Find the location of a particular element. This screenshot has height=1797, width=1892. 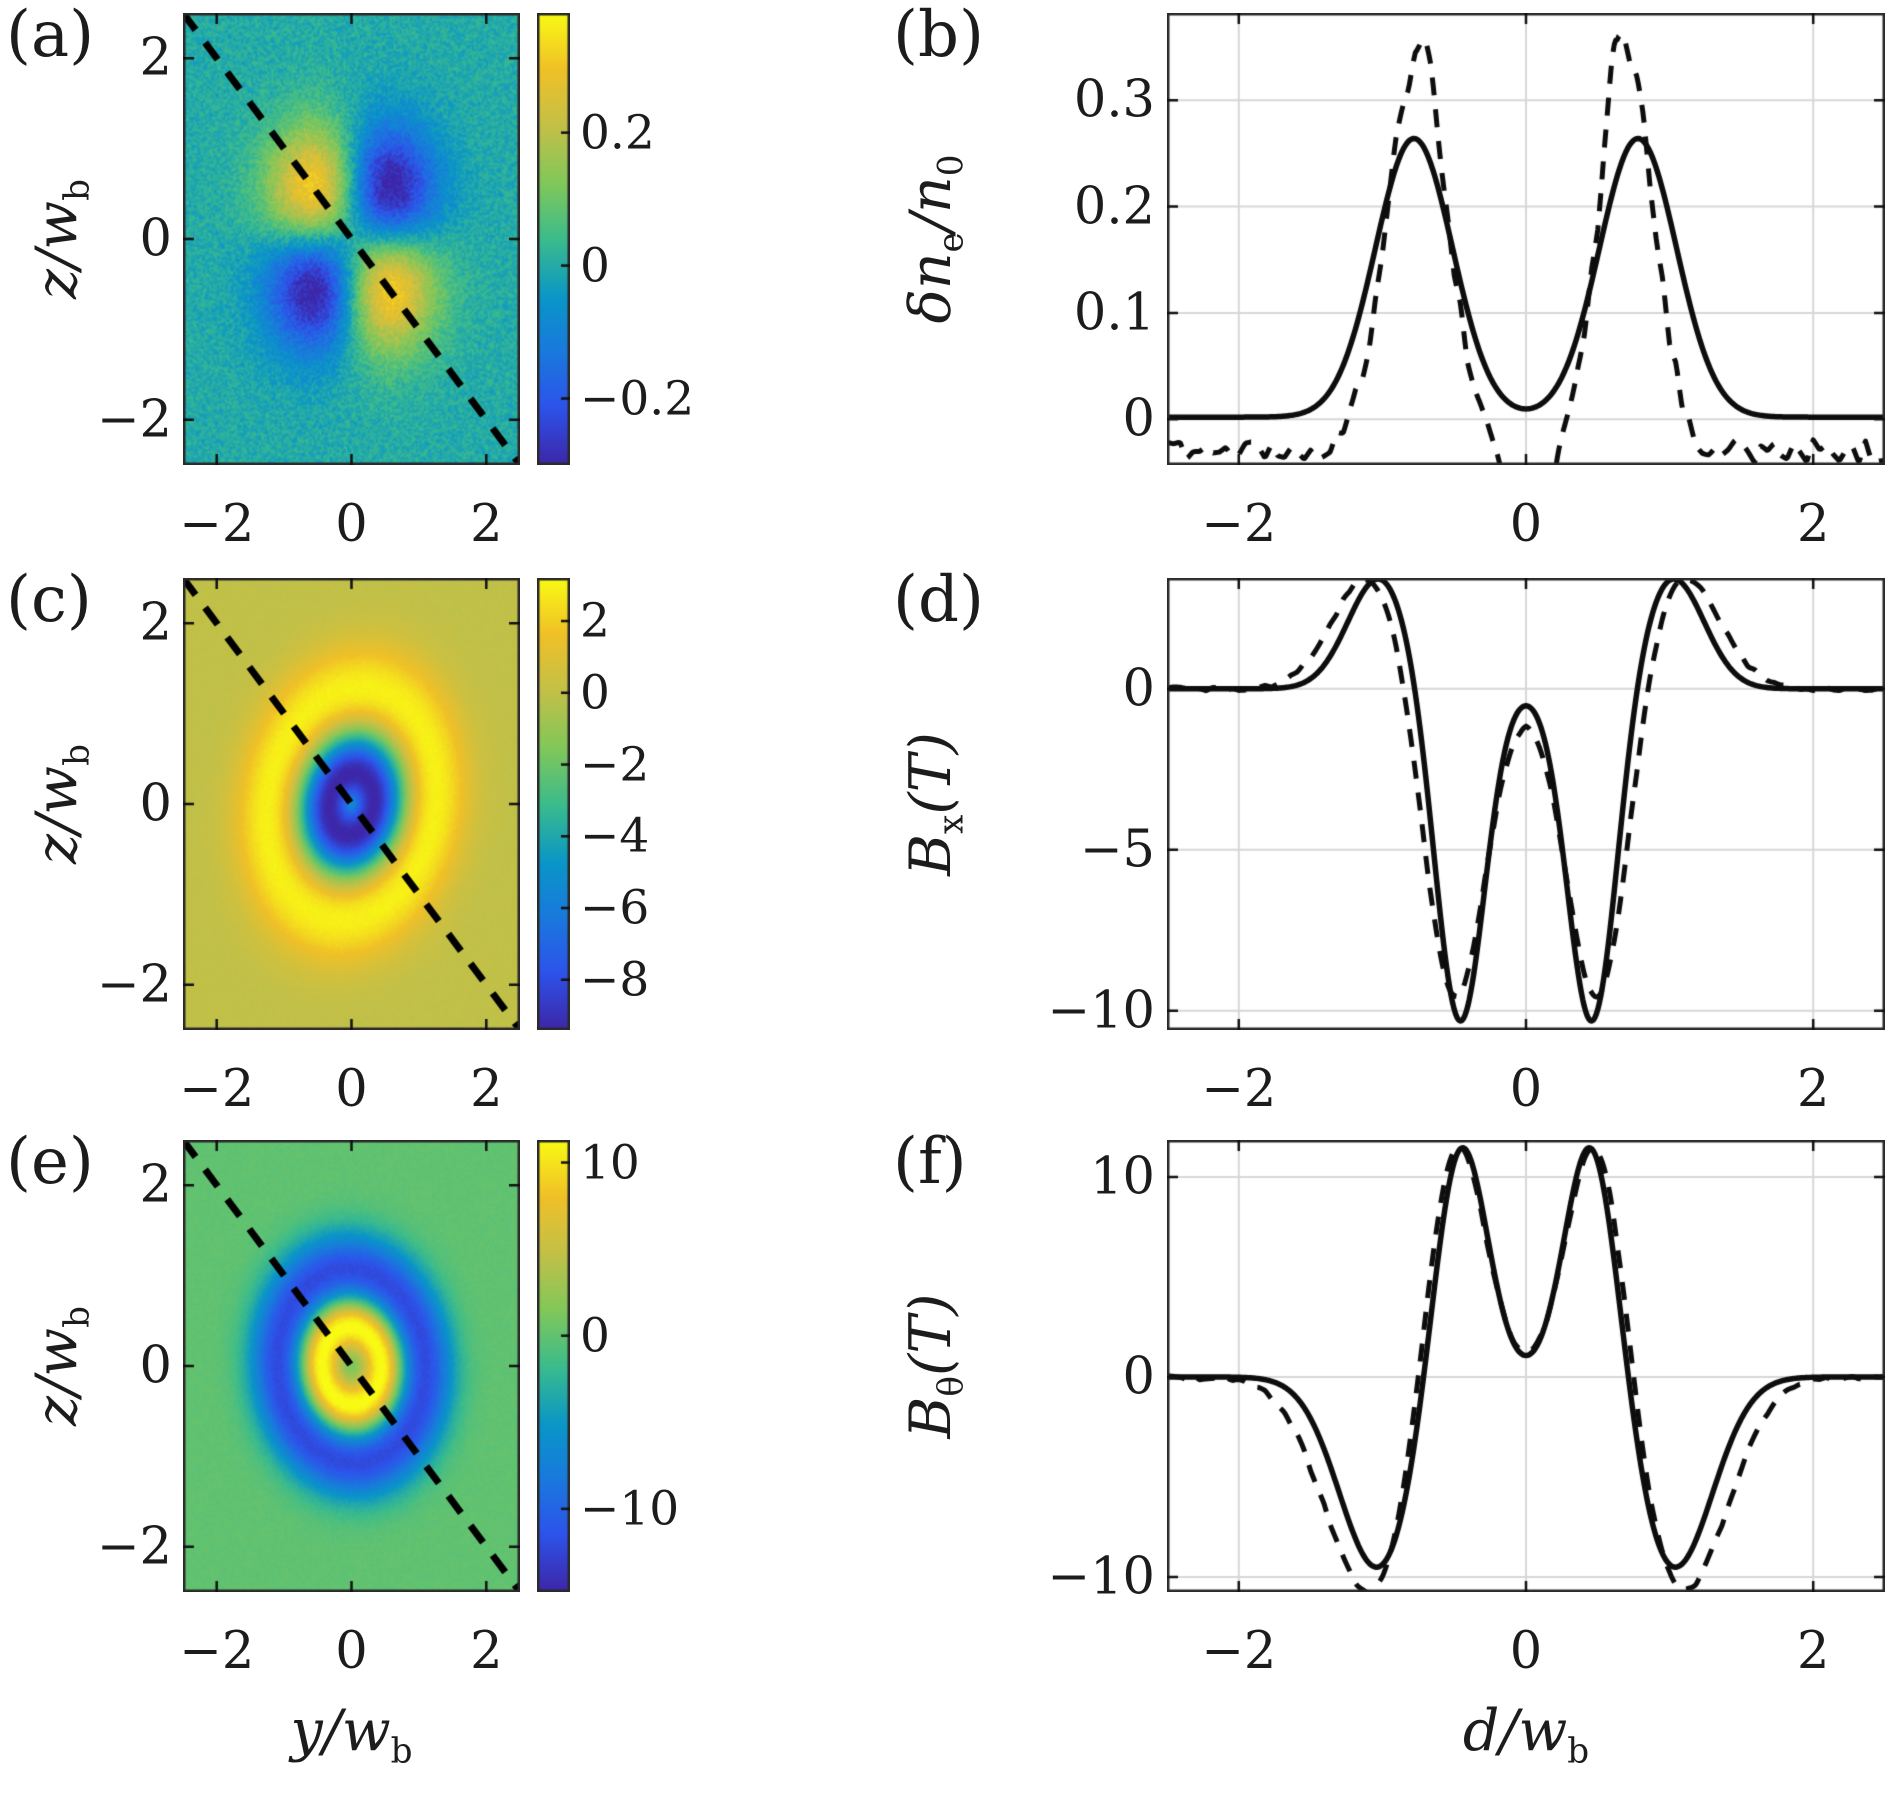

panel-c-label: (c) is located at coordinates (49, 600).